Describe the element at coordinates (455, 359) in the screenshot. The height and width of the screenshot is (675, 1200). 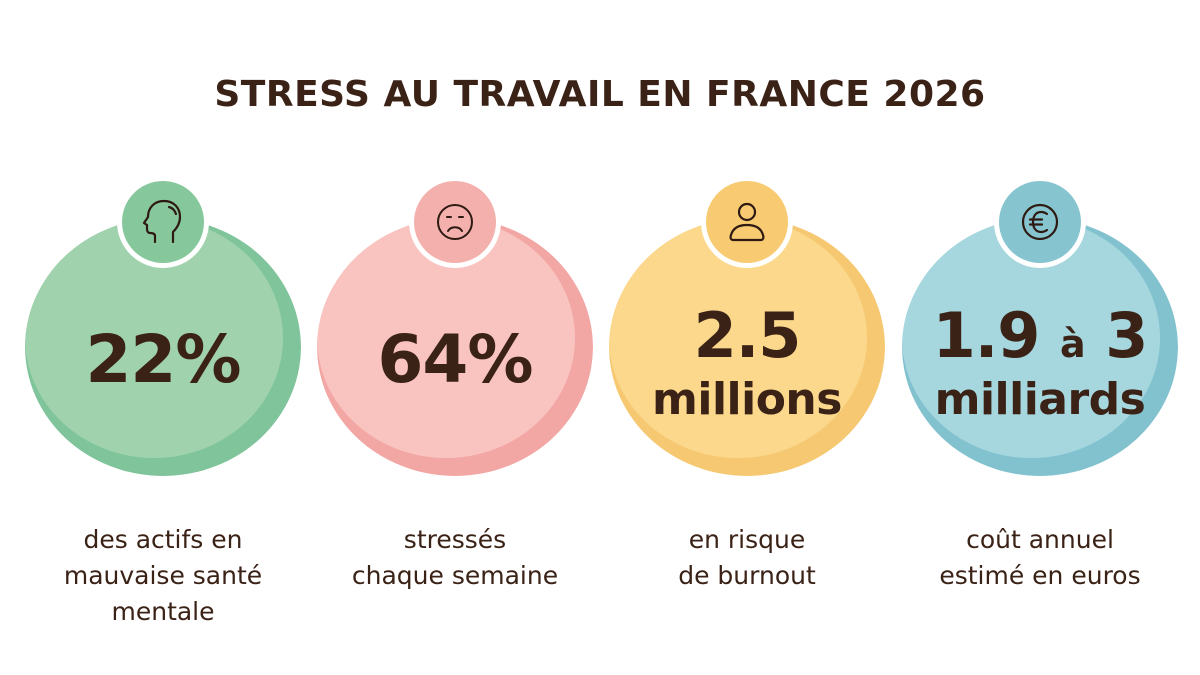
I see `stat-value: 64%` at that location.